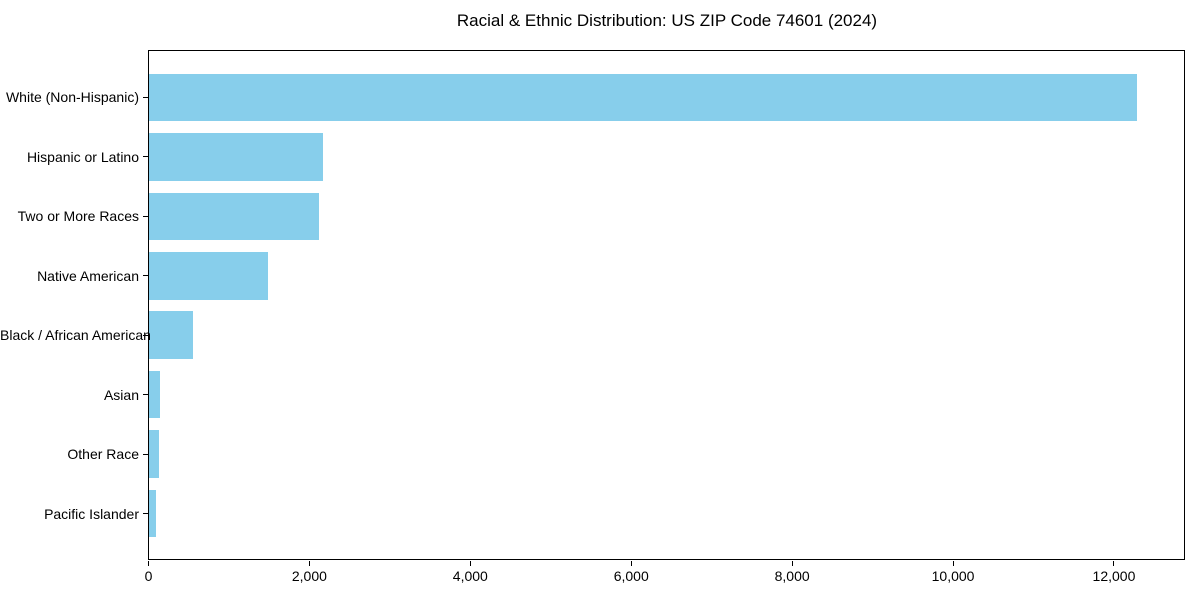 Image resolution: width=1200 pixels, height=600 pixels. What do you see at coordinates (88, 275) in the screenshot?
I see `y-axis-label: Native American` at bounding box center [88, 275].